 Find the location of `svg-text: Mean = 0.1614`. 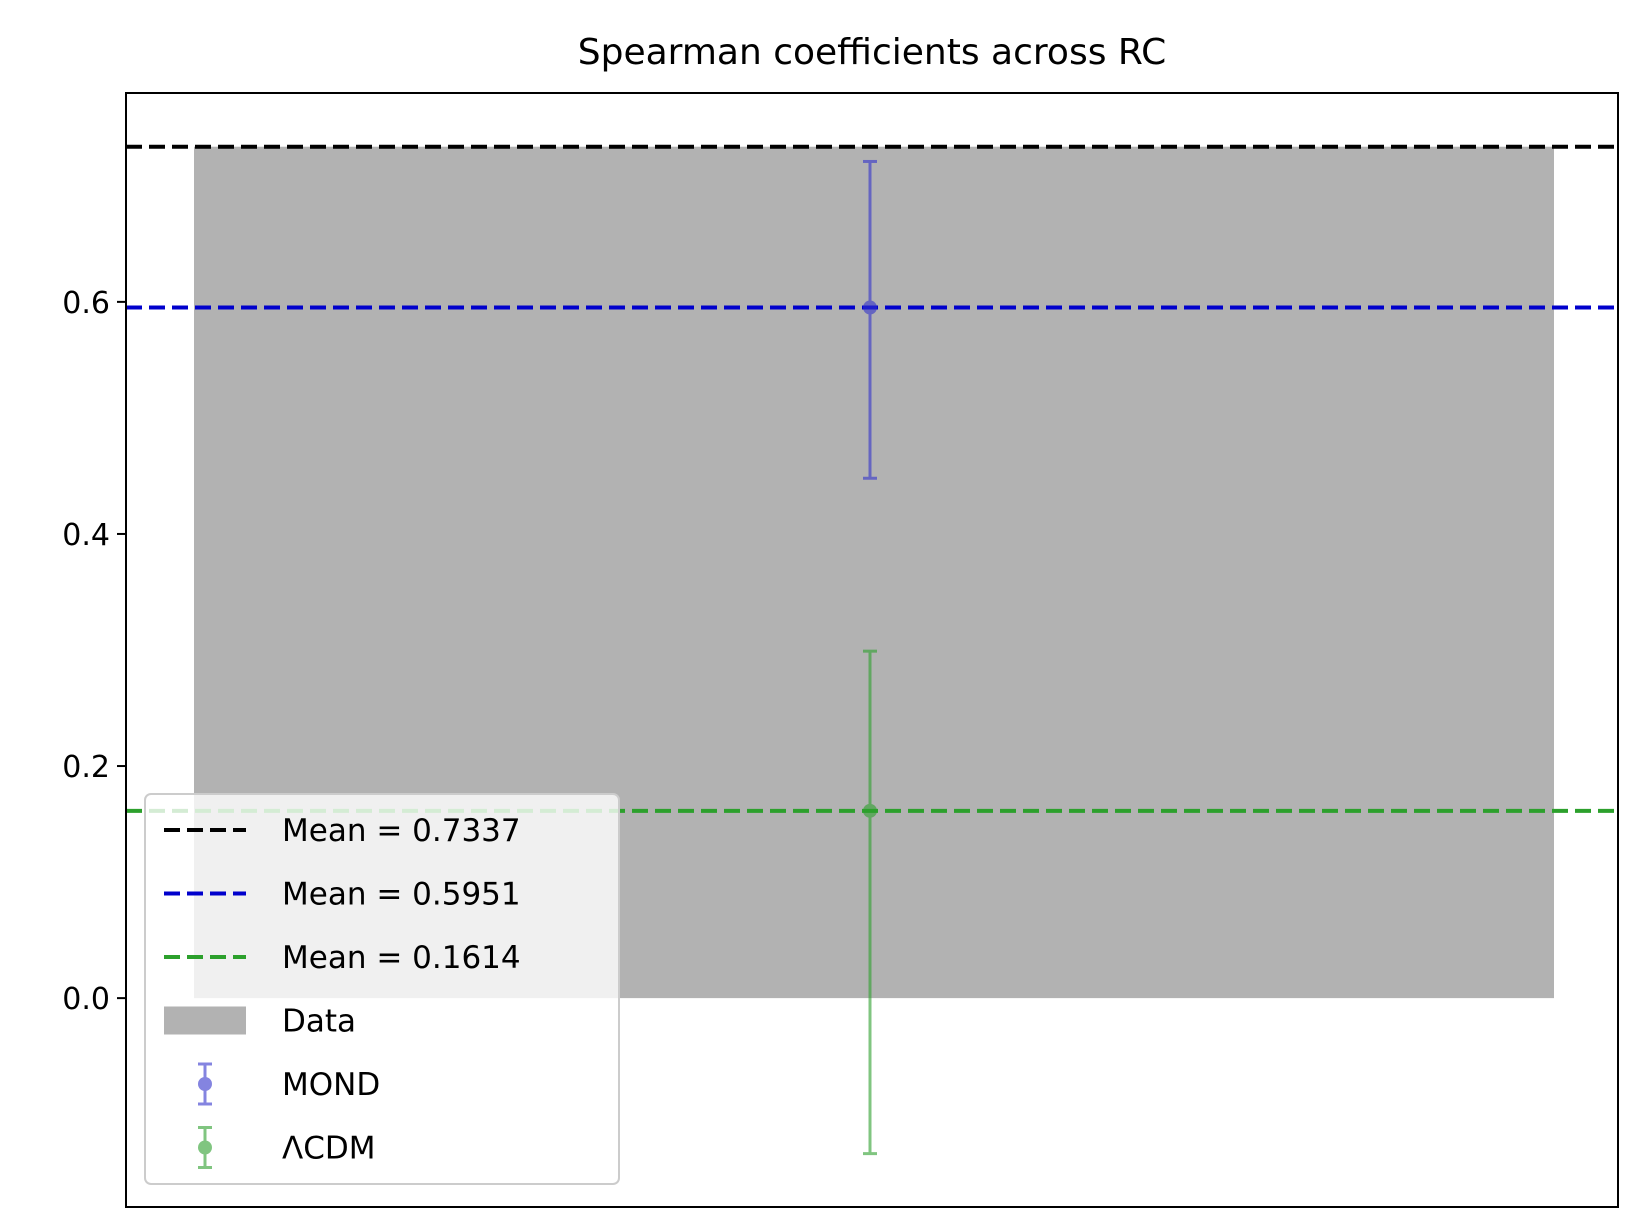

svg-text: Mean = 0.1614 is located at coordinates (401, 958).